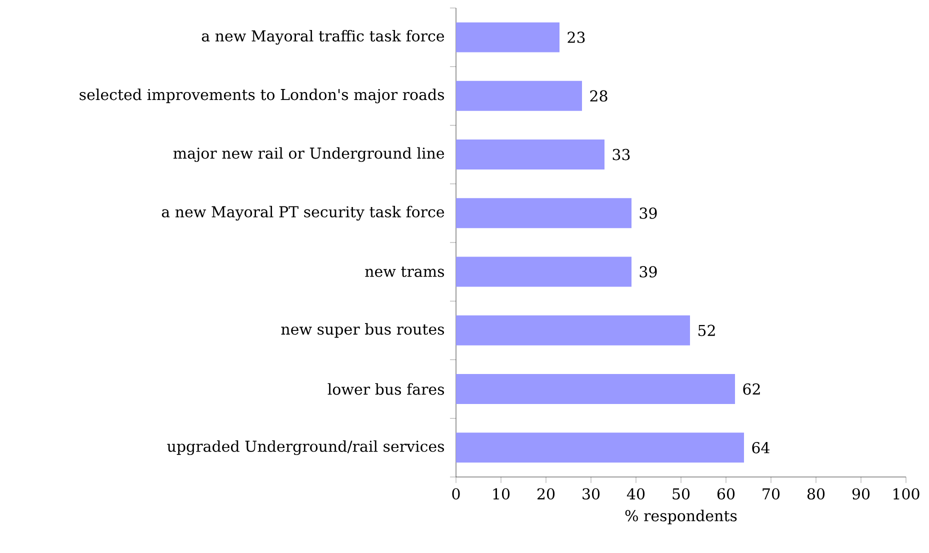  Describe the element at coordinates (635, 494) in the screenshot. I see `x-tick-label: 40` at that location.